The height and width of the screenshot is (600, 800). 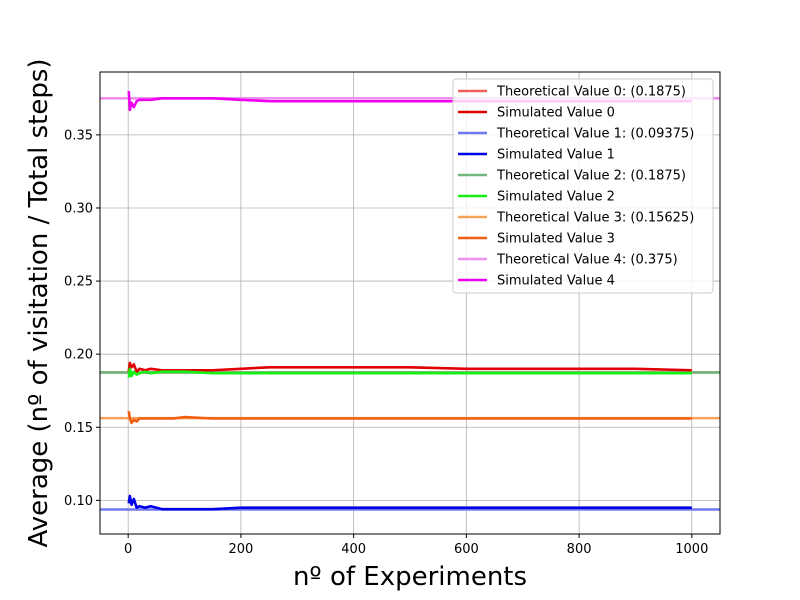 What do you see at coordinates (556, 281) in the screenshot?
I see `legend-entry: Simulated Value 4` at bounding box center [556, 281].